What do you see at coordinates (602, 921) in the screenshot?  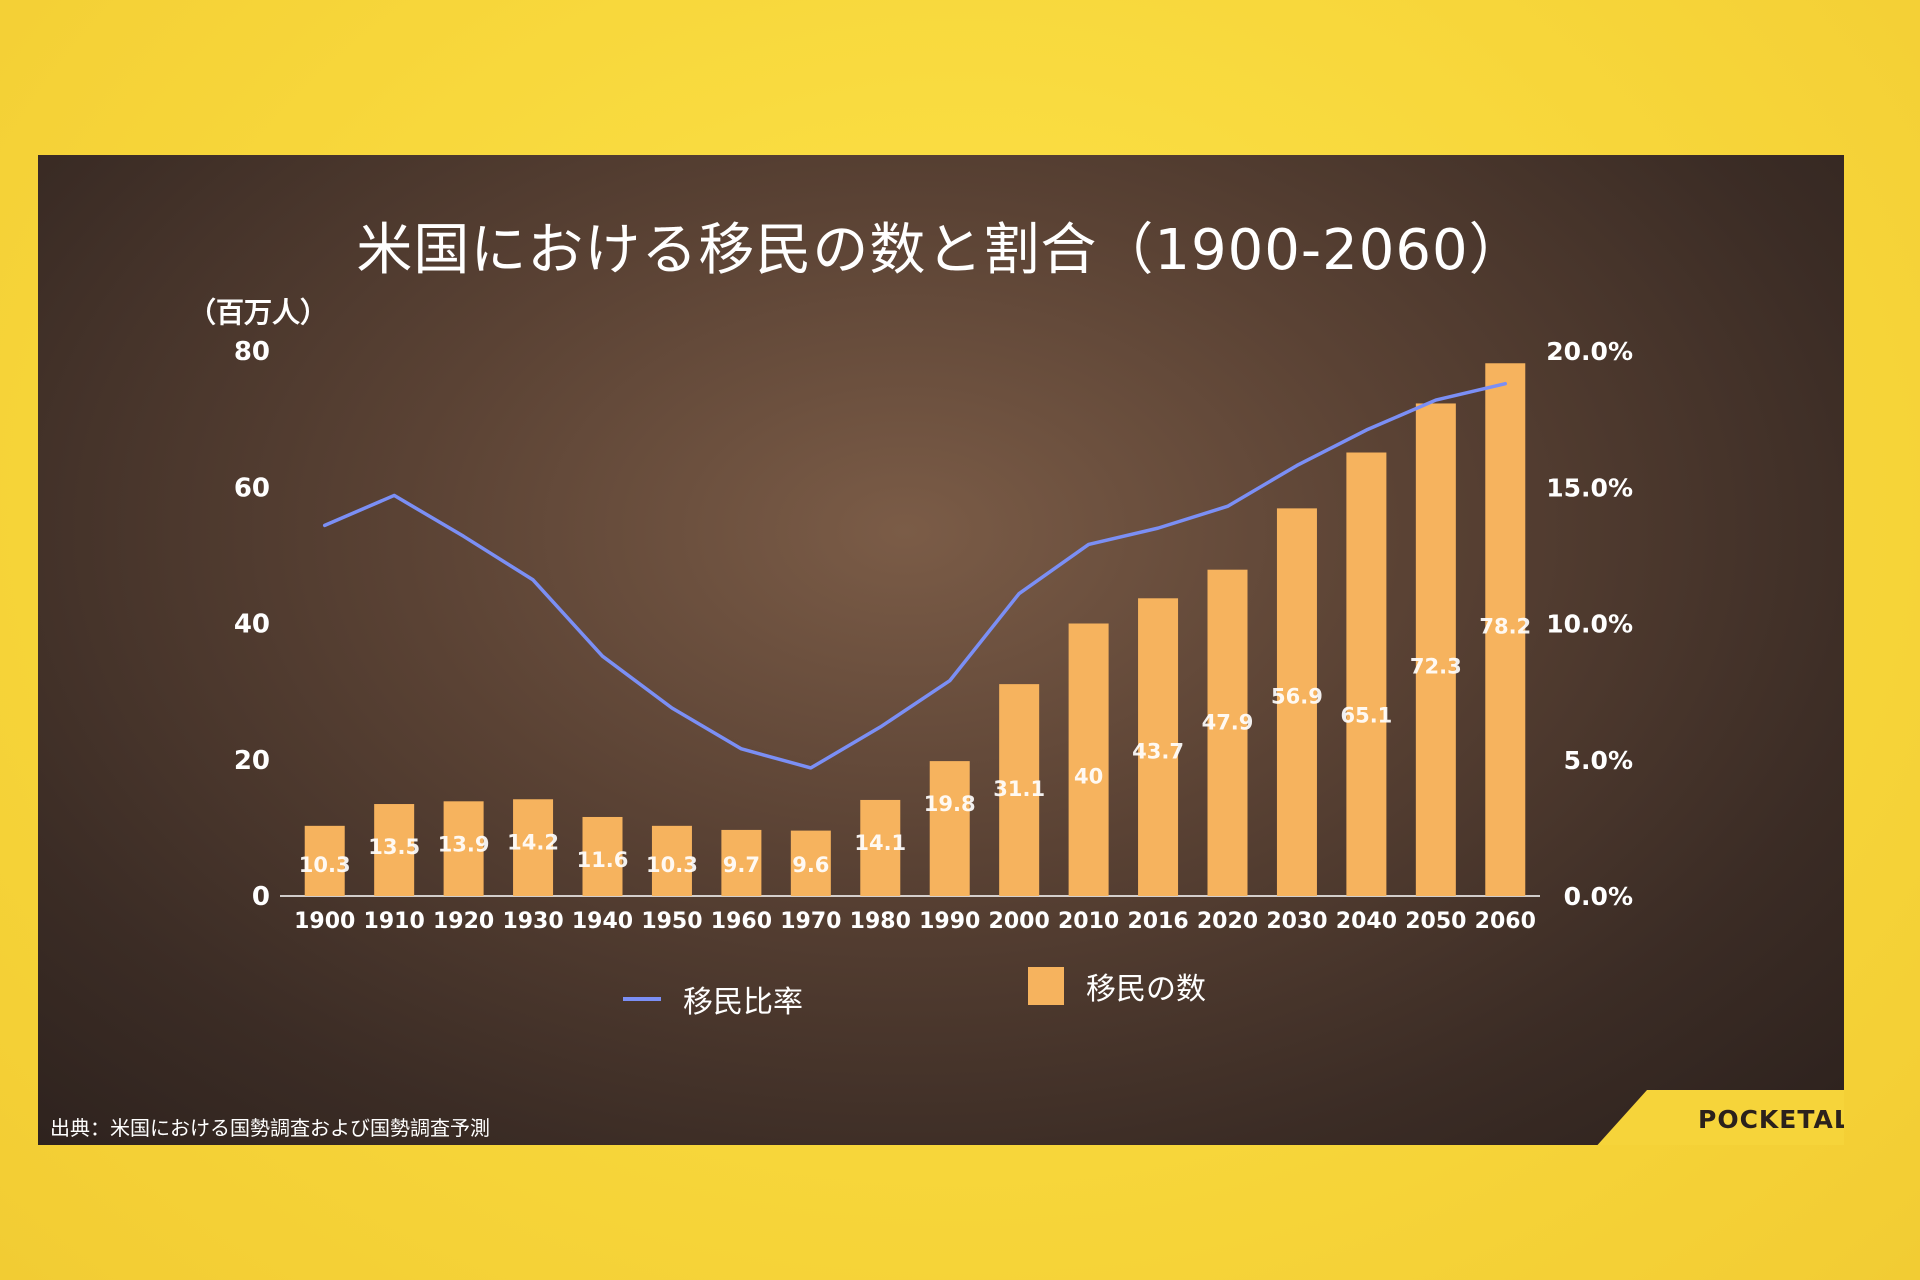 I see `x-tick-label: 1940` at bounding box center [602, 921].